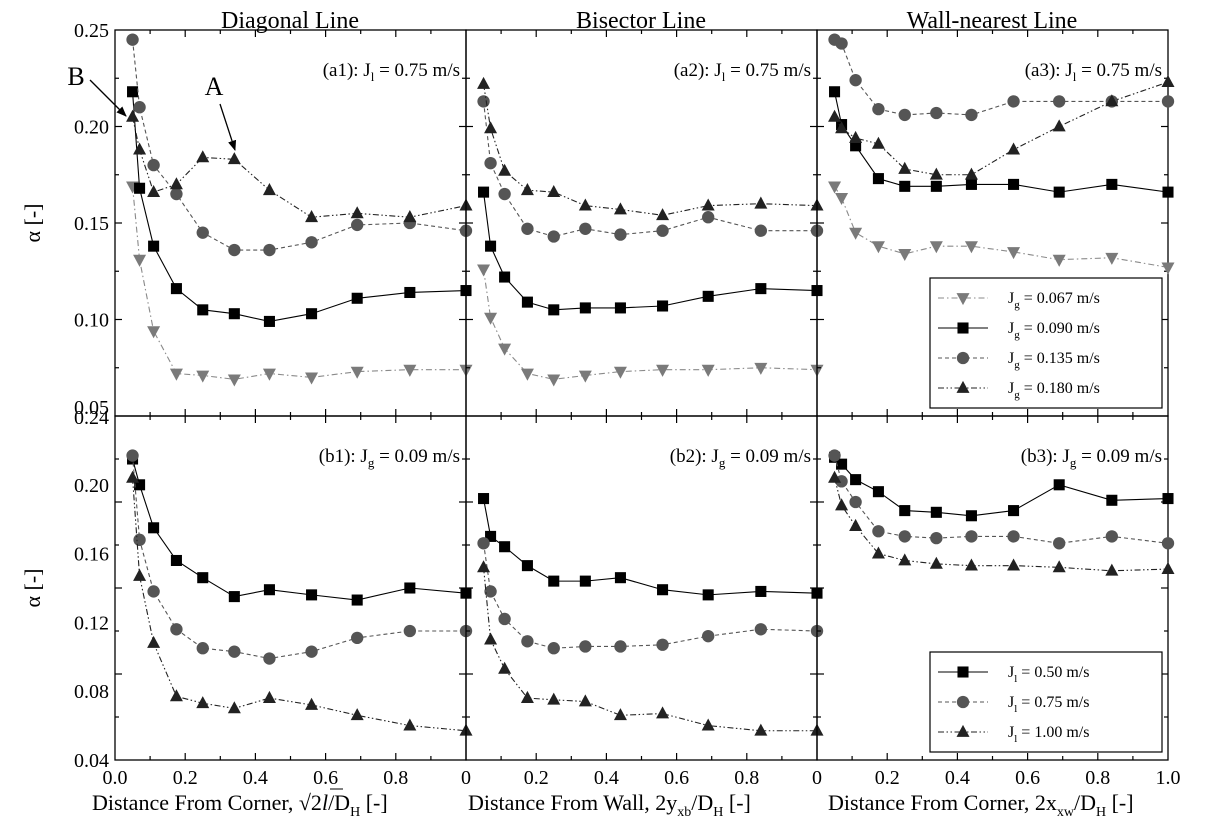  What do you see at coordinates (91, 408) in the screenshot?
I see `y-tick-label: 0.05` at bounding box center [91, 408].